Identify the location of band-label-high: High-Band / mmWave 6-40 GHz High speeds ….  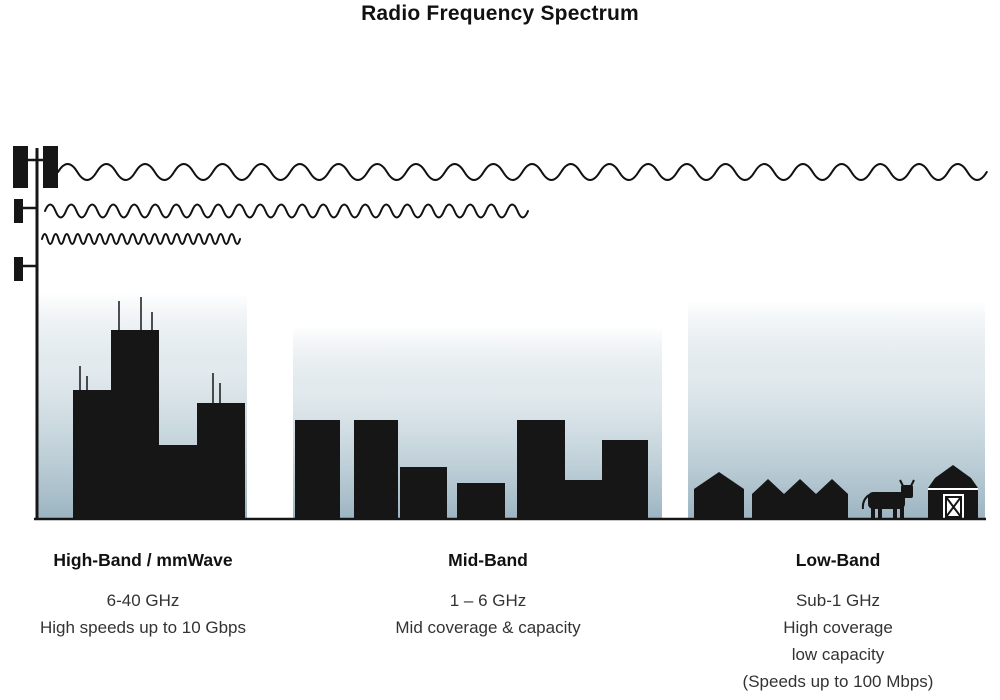
(143, 595).